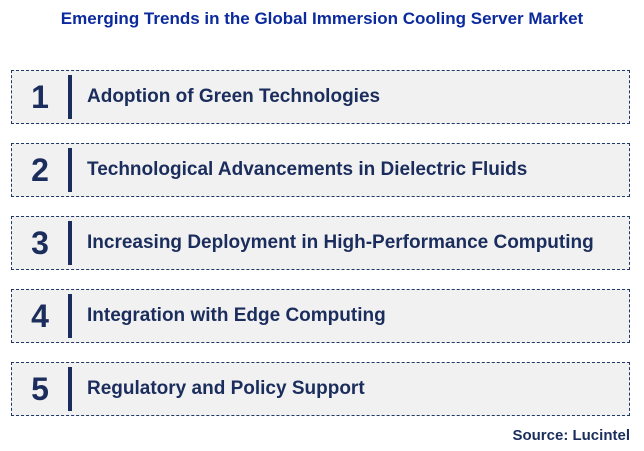  Describe the element at coordinates (236, 315) in the screenshot. I see `trend-label: Integration with Edge Computing` at that location.